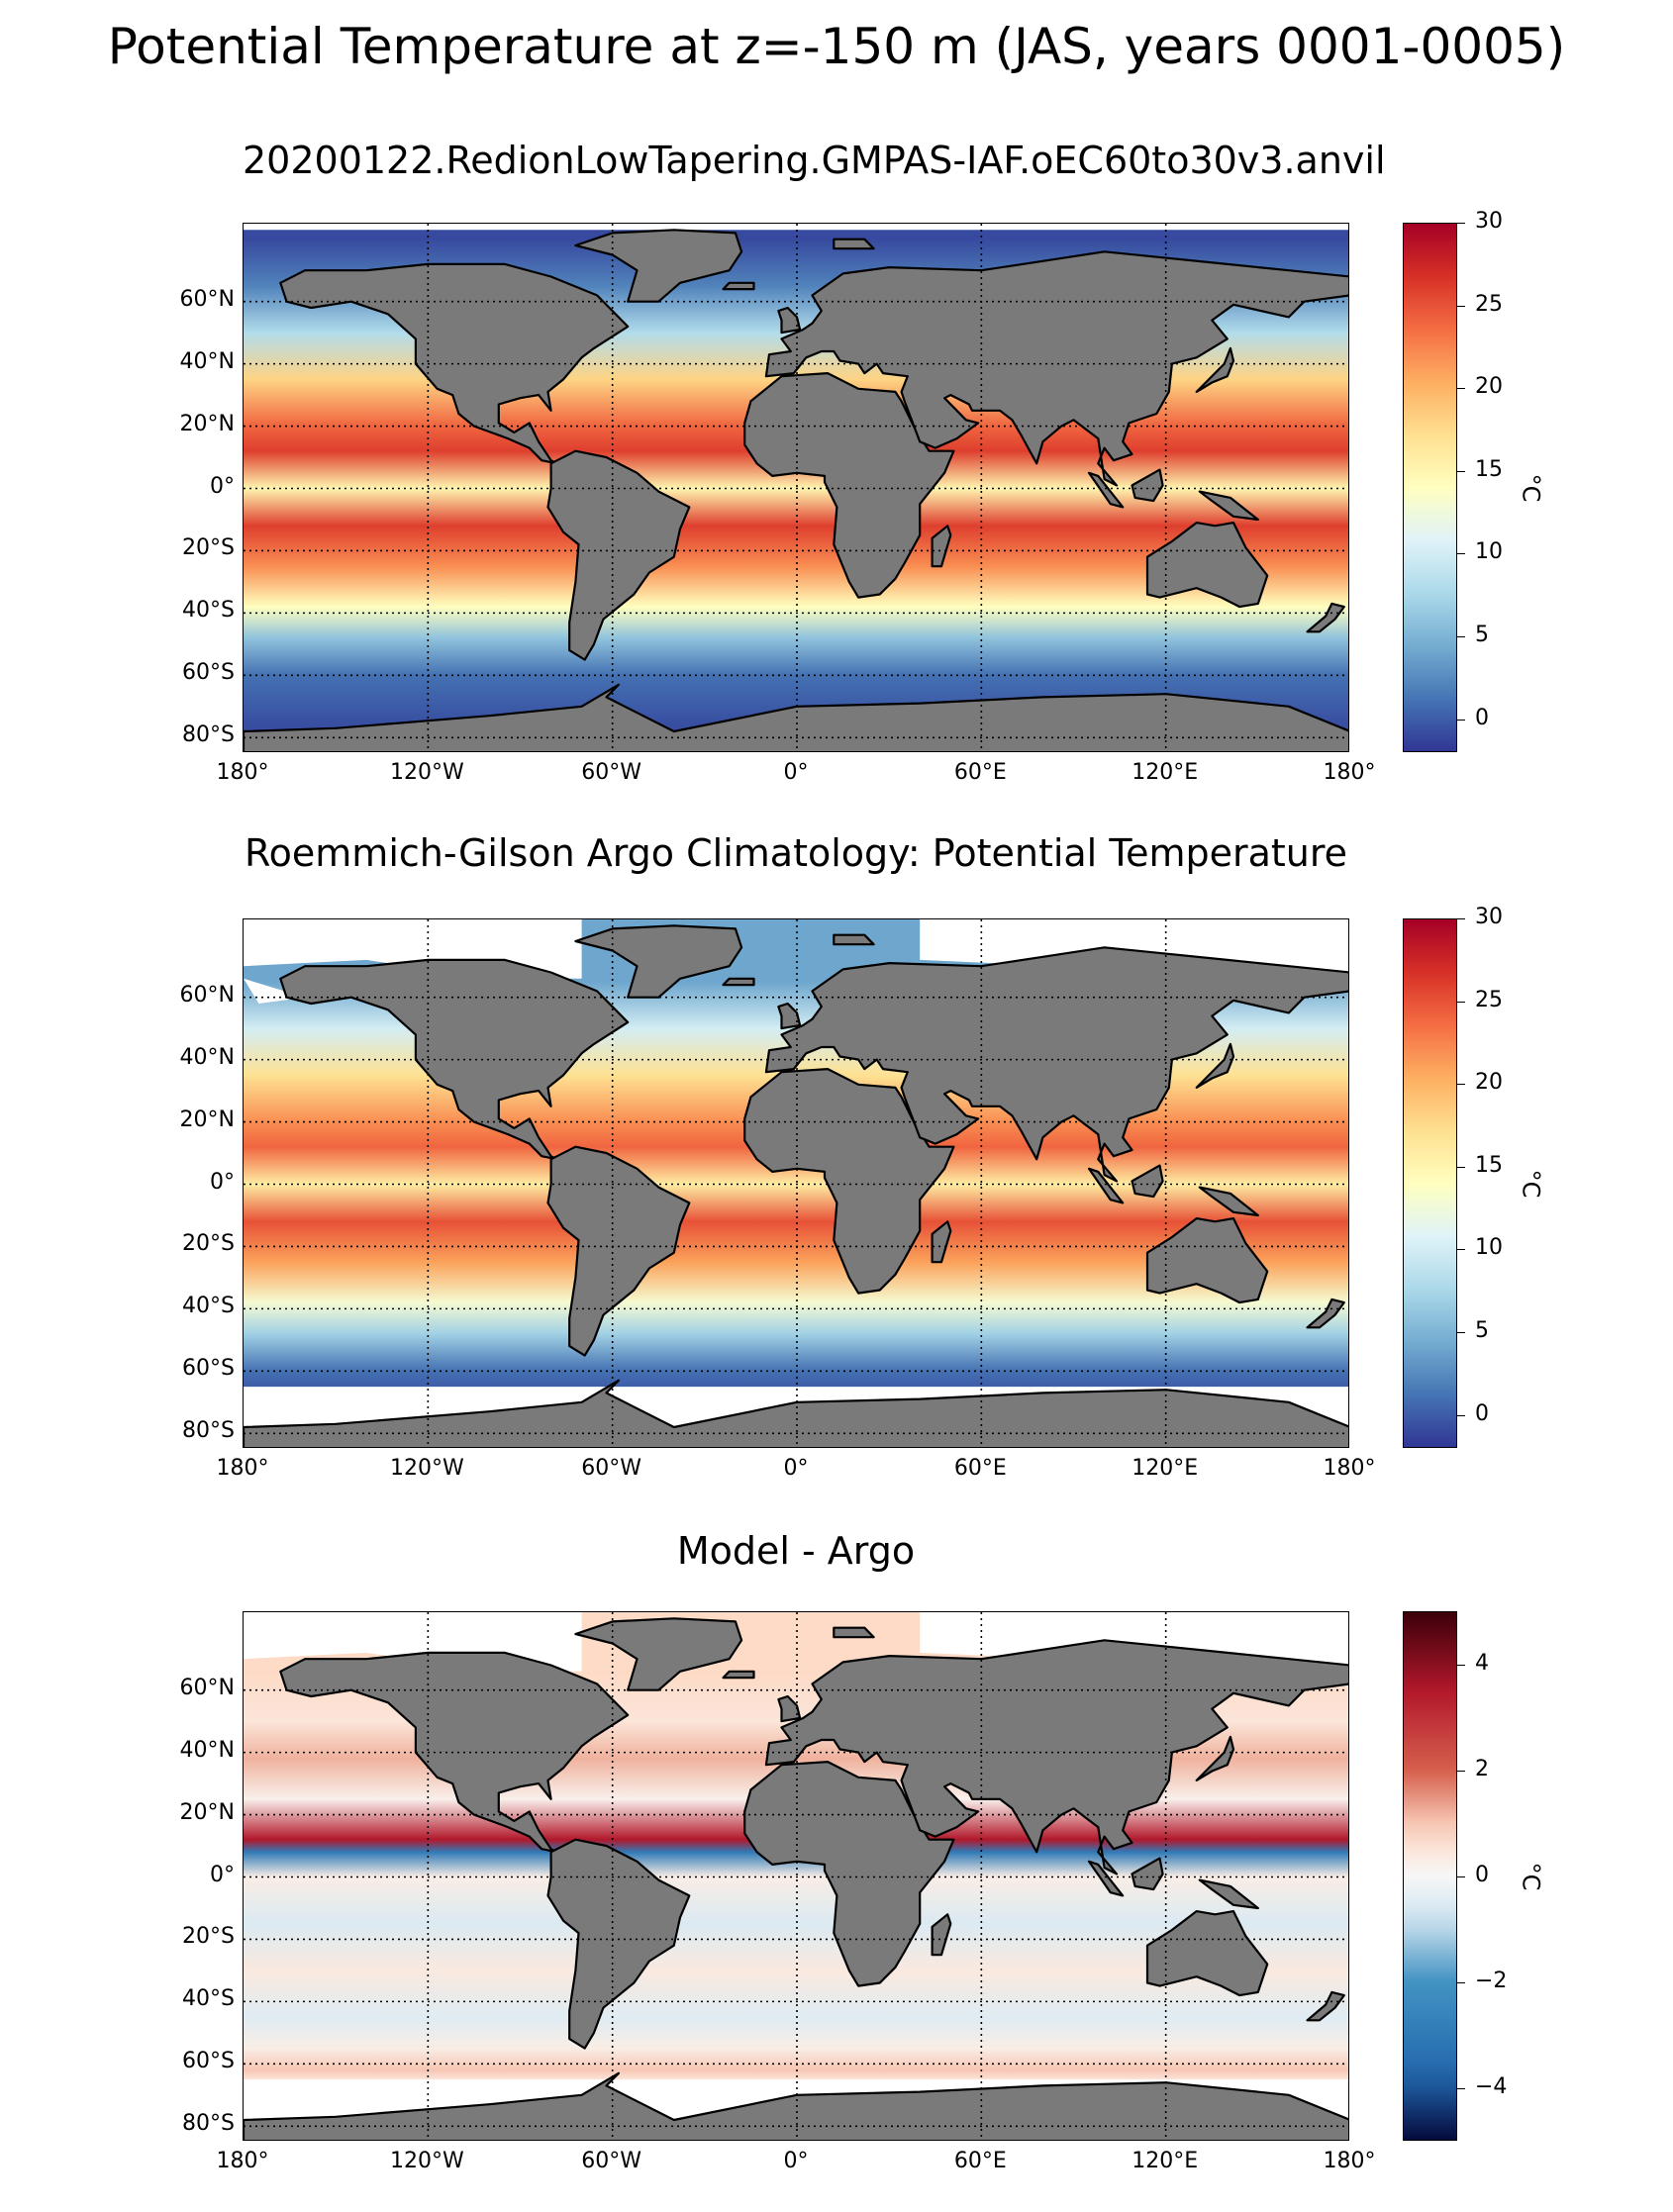  Describe the element at coordinates (1482, 1768) in the screenshot. I see `colorbar-tick-label: 2` at that location.